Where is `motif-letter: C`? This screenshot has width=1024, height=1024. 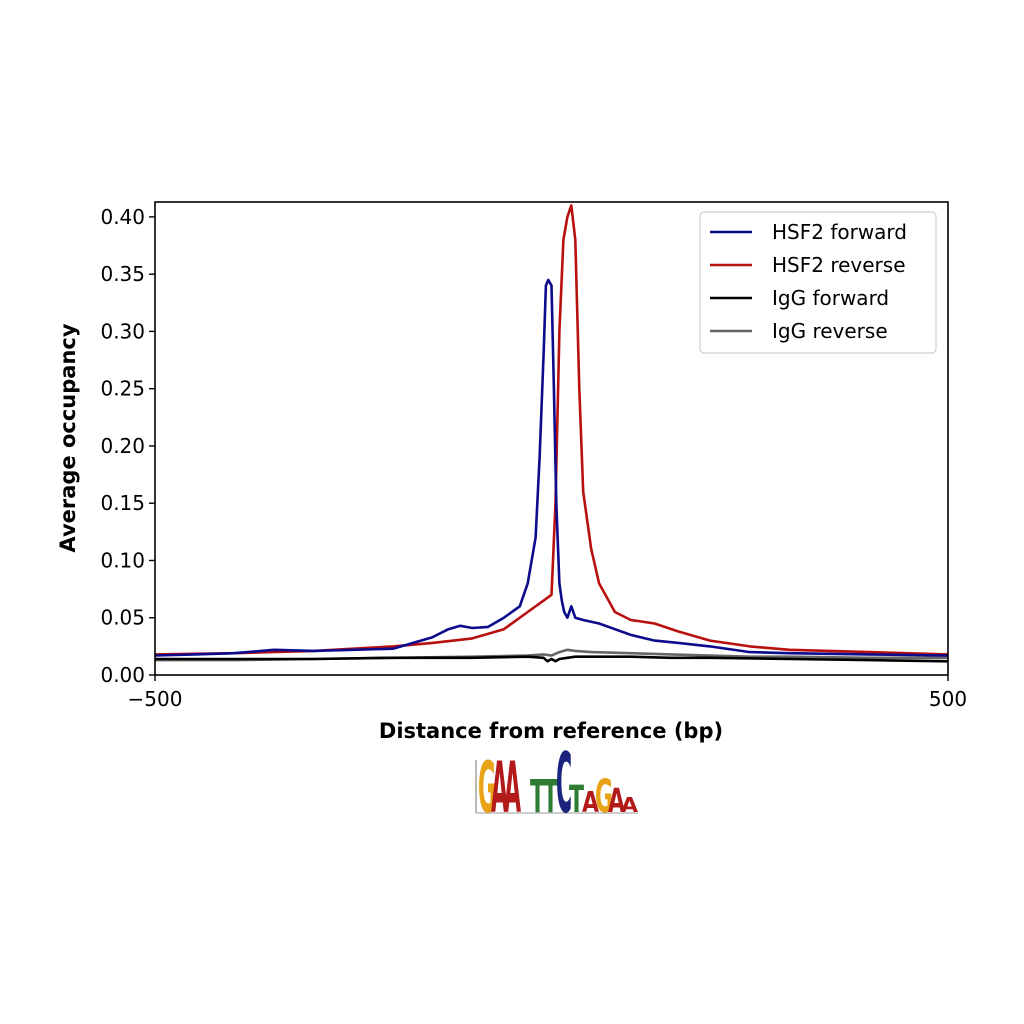
motif-letter: C is located at coordinates (564, 785).